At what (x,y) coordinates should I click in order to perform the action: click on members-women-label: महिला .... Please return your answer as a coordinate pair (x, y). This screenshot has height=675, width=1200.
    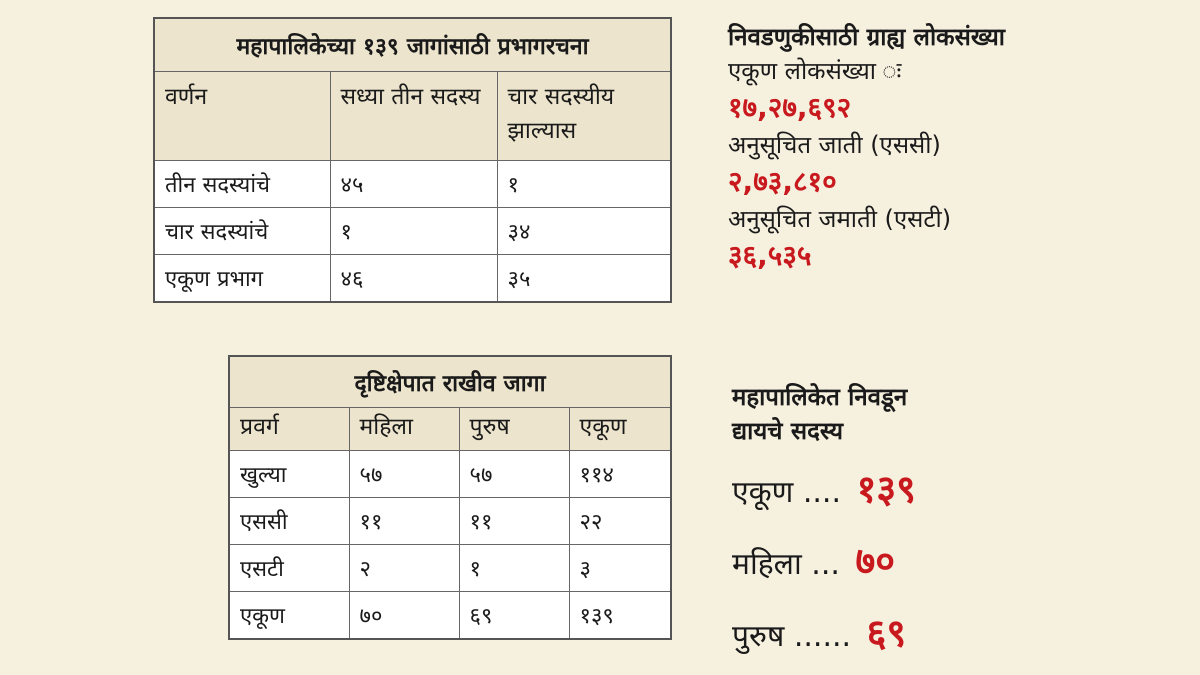
    Looking at the image, I should click on (786, 564).